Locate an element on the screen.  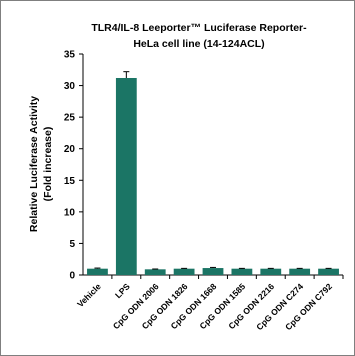
y-tick-label: 35 is located at coordinates (70, 55).